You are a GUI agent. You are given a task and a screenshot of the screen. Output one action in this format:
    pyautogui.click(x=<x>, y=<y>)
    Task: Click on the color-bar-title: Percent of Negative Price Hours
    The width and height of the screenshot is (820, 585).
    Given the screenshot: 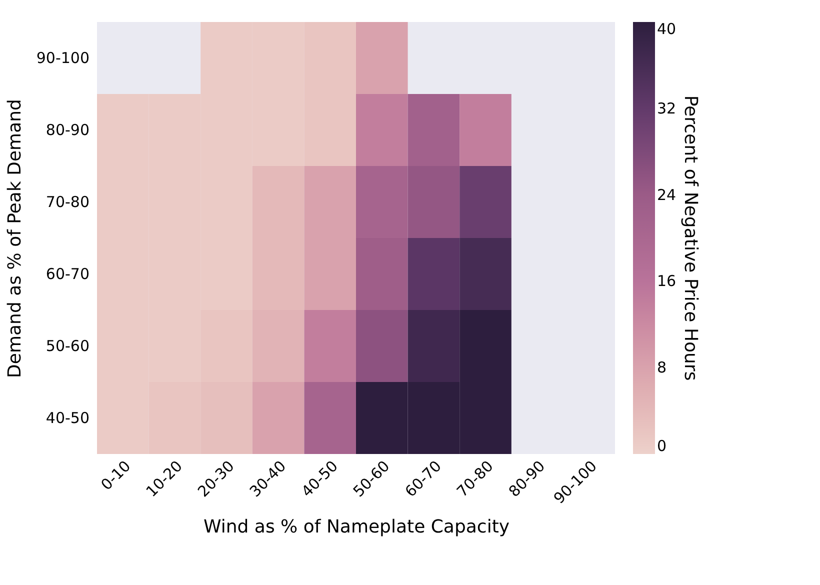 What is the action you would take?
    pyautogui.click(x=690, y=238)
    